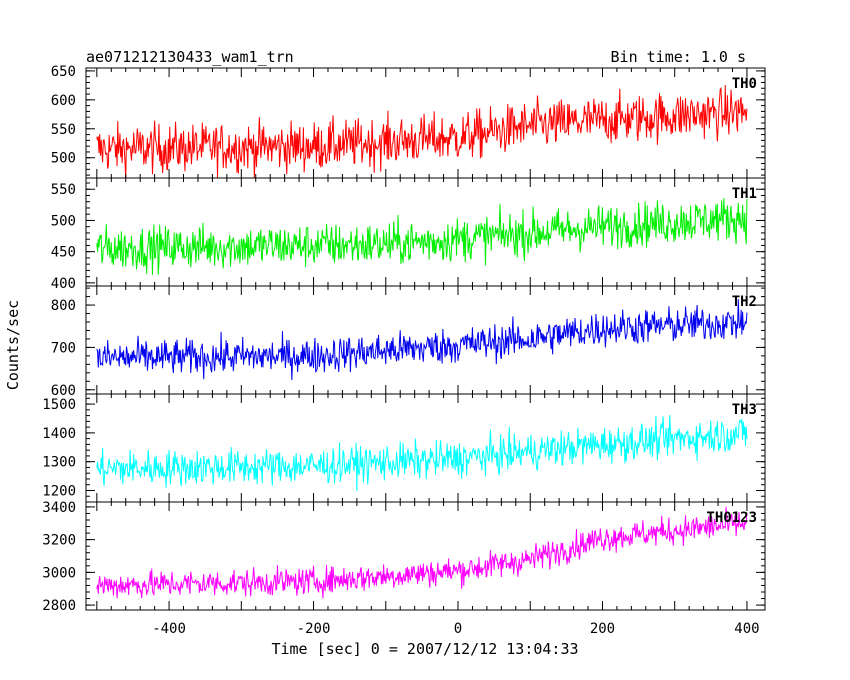 Image resolution: width=850 pixels, height=680 pixels. Describe the element at coordinates (59, 606) in the screenshot. I see `y-tick-label: 2800` at that location.